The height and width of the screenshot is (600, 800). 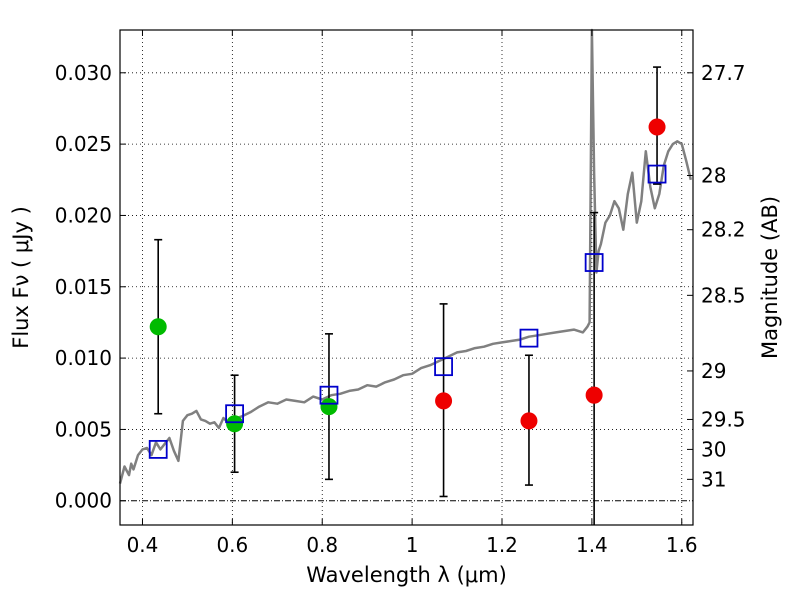 What do you see at coordinates (322, 545) in the screenshot?
I see `x-tick-label: 0.8` at bounding box center [322, 545].